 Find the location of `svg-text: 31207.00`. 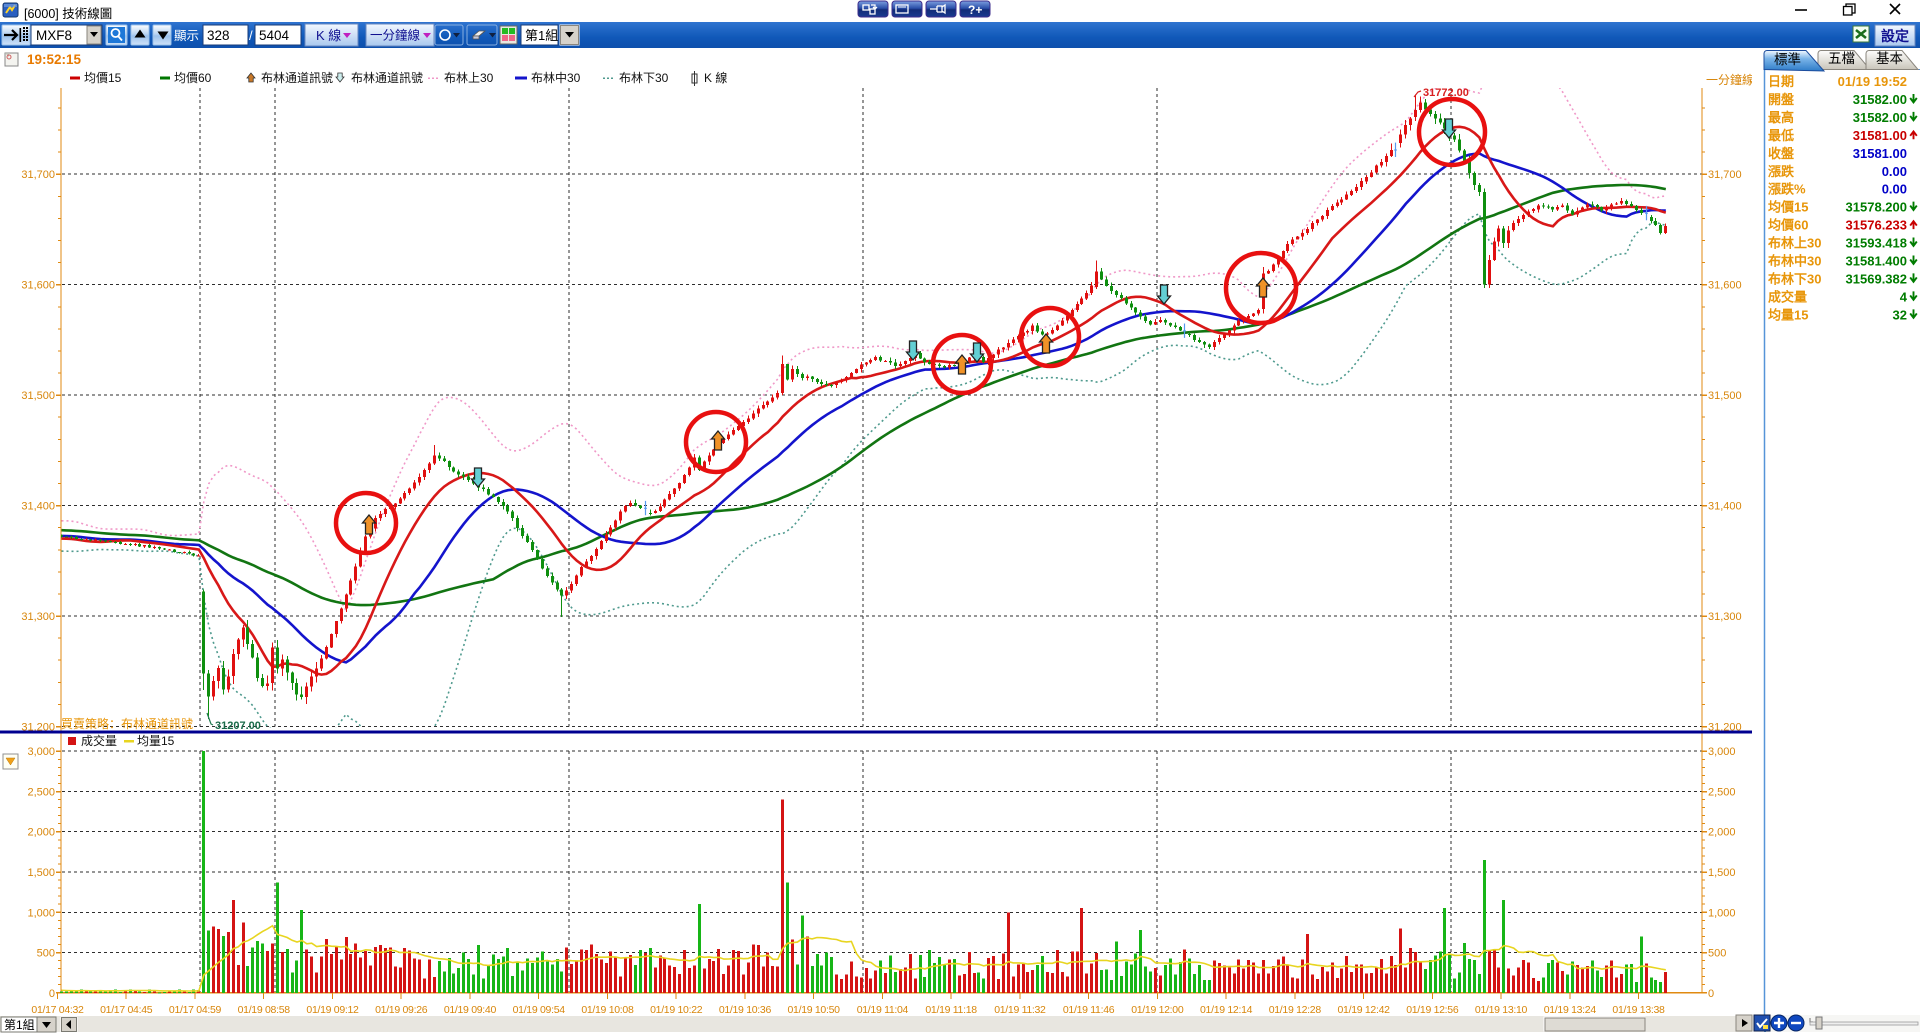

svg-text: 31207.00 is located at coordinates (238, 726).